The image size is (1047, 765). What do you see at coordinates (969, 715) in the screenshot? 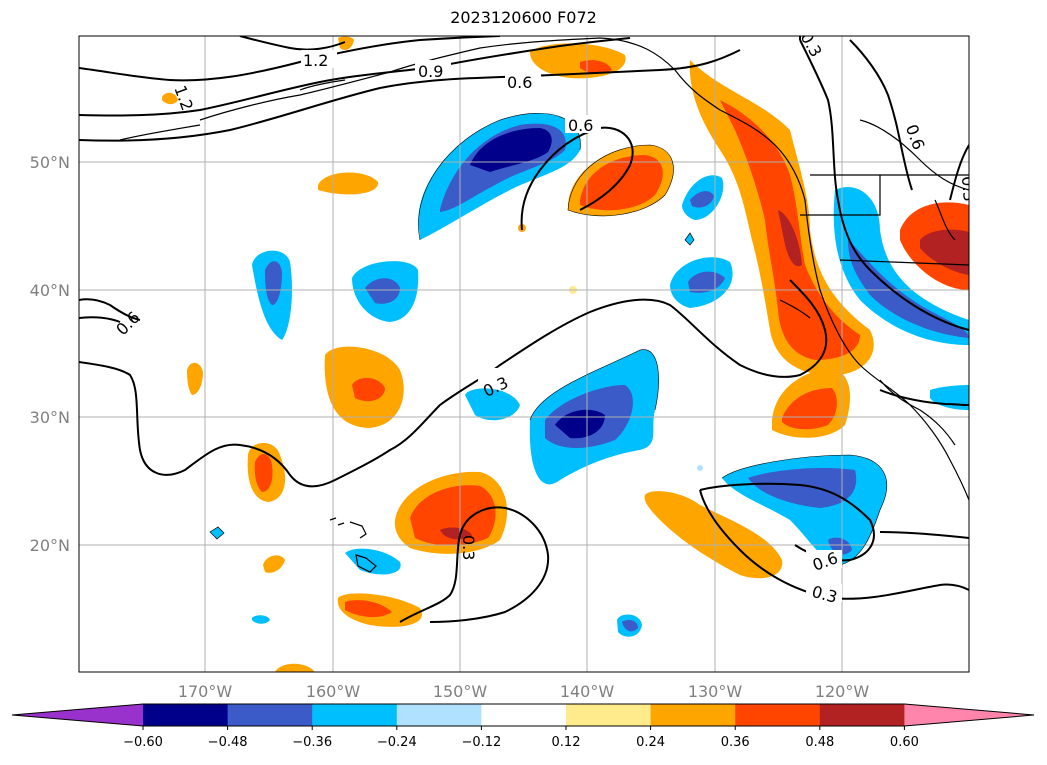
I see `colorbar-extend-max` at bounding box center [969, 715].